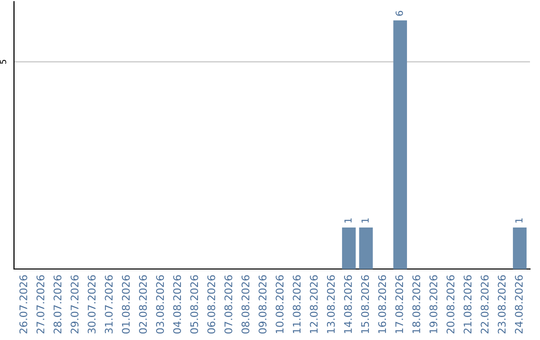 The width and height of the screenshot is (540, 340). Describe the element at coordinates (143, 304) in the screenshot. I see `x-tick-label: 02.08.2026` at that location.